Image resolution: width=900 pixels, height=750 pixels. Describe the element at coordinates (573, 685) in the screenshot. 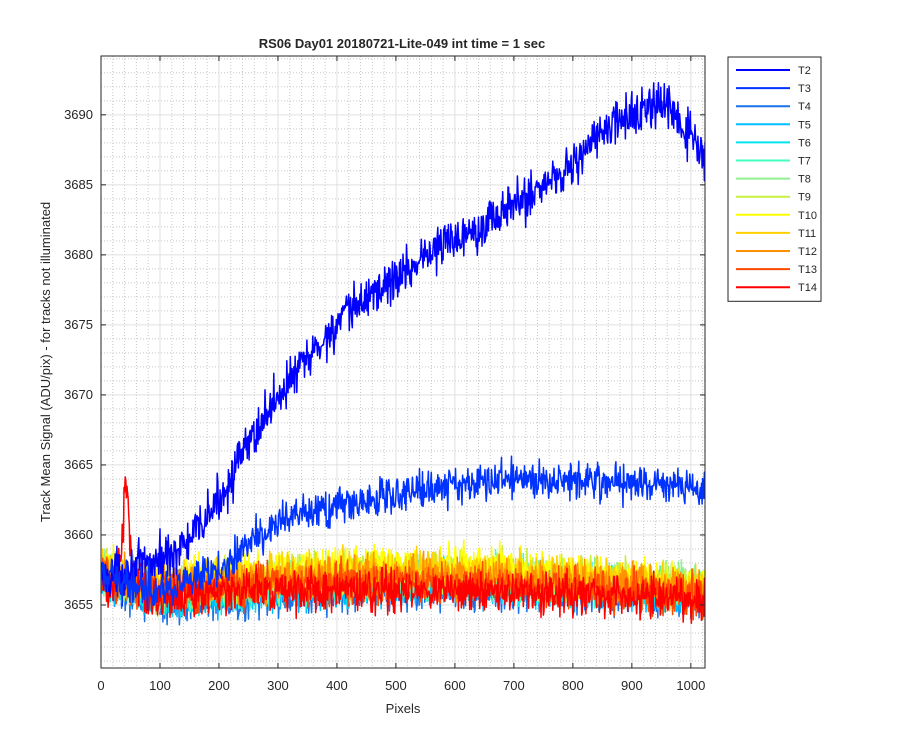

I see `x-tick-label: 800` at that location.